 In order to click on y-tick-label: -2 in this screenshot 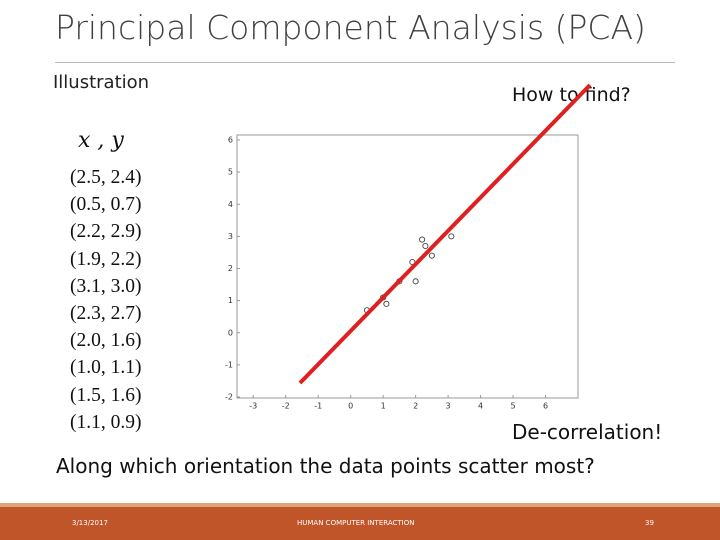, I will do `click(229, 397)`.